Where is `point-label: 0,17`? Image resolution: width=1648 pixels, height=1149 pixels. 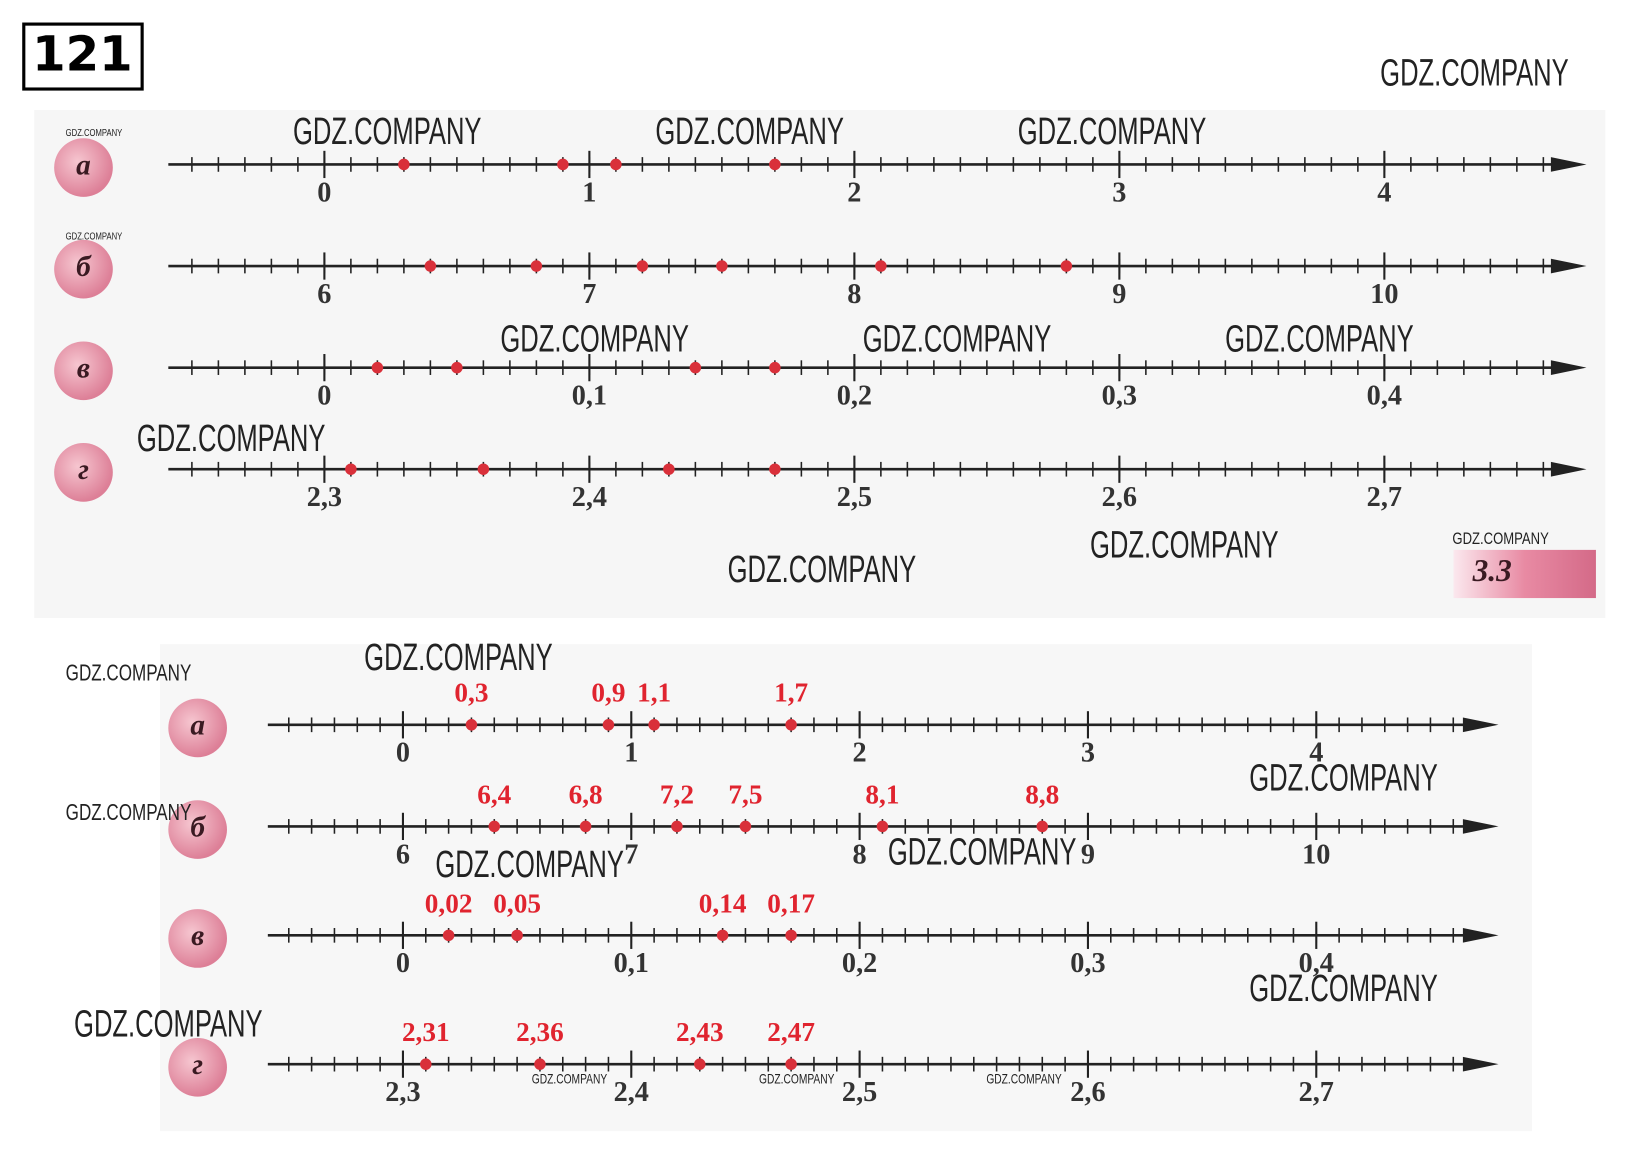 point-label: 0,17 is located at coordinates (791, 903).